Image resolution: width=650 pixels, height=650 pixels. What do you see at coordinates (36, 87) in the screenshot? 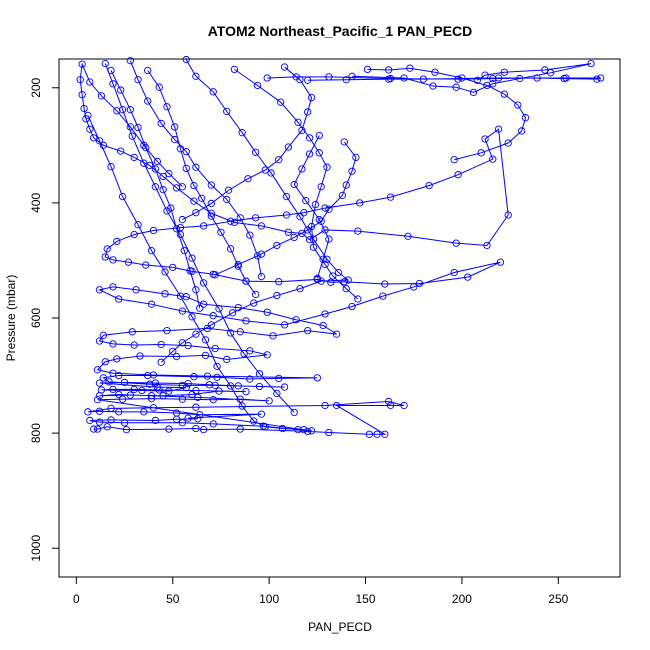
I see `y-tick-label: 200` at bounding box center [36, 87].